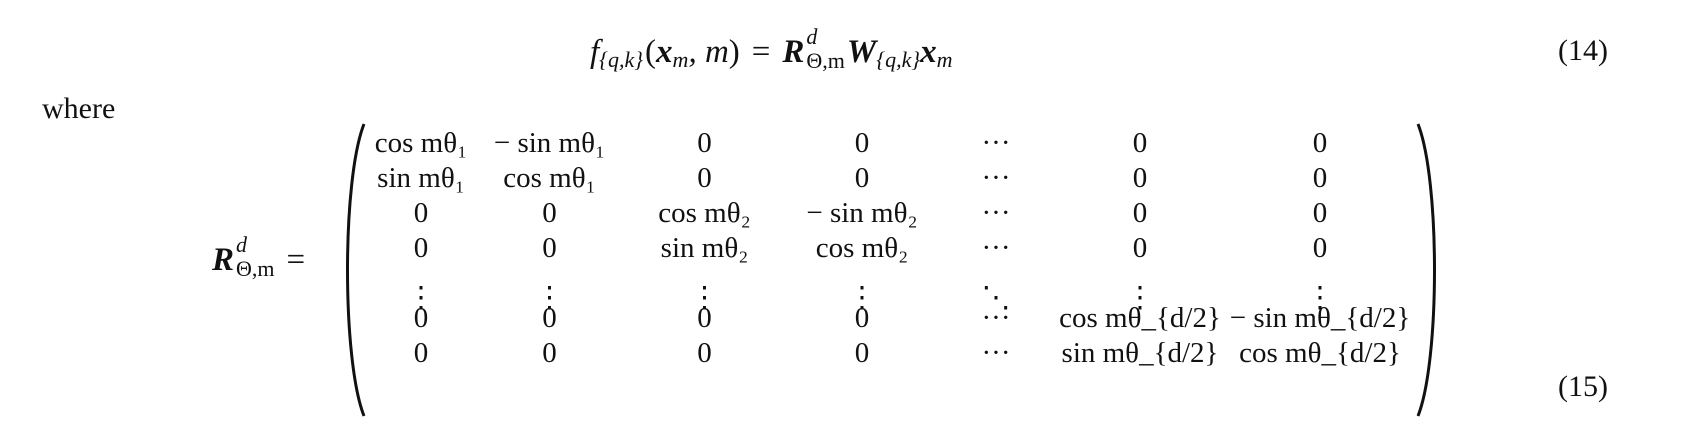  What do you see at coordinates (421, 178) in the screenshot?
I see `matrix-cell-r2-c1: sin mθ₁` at bounding box center [421, 178].